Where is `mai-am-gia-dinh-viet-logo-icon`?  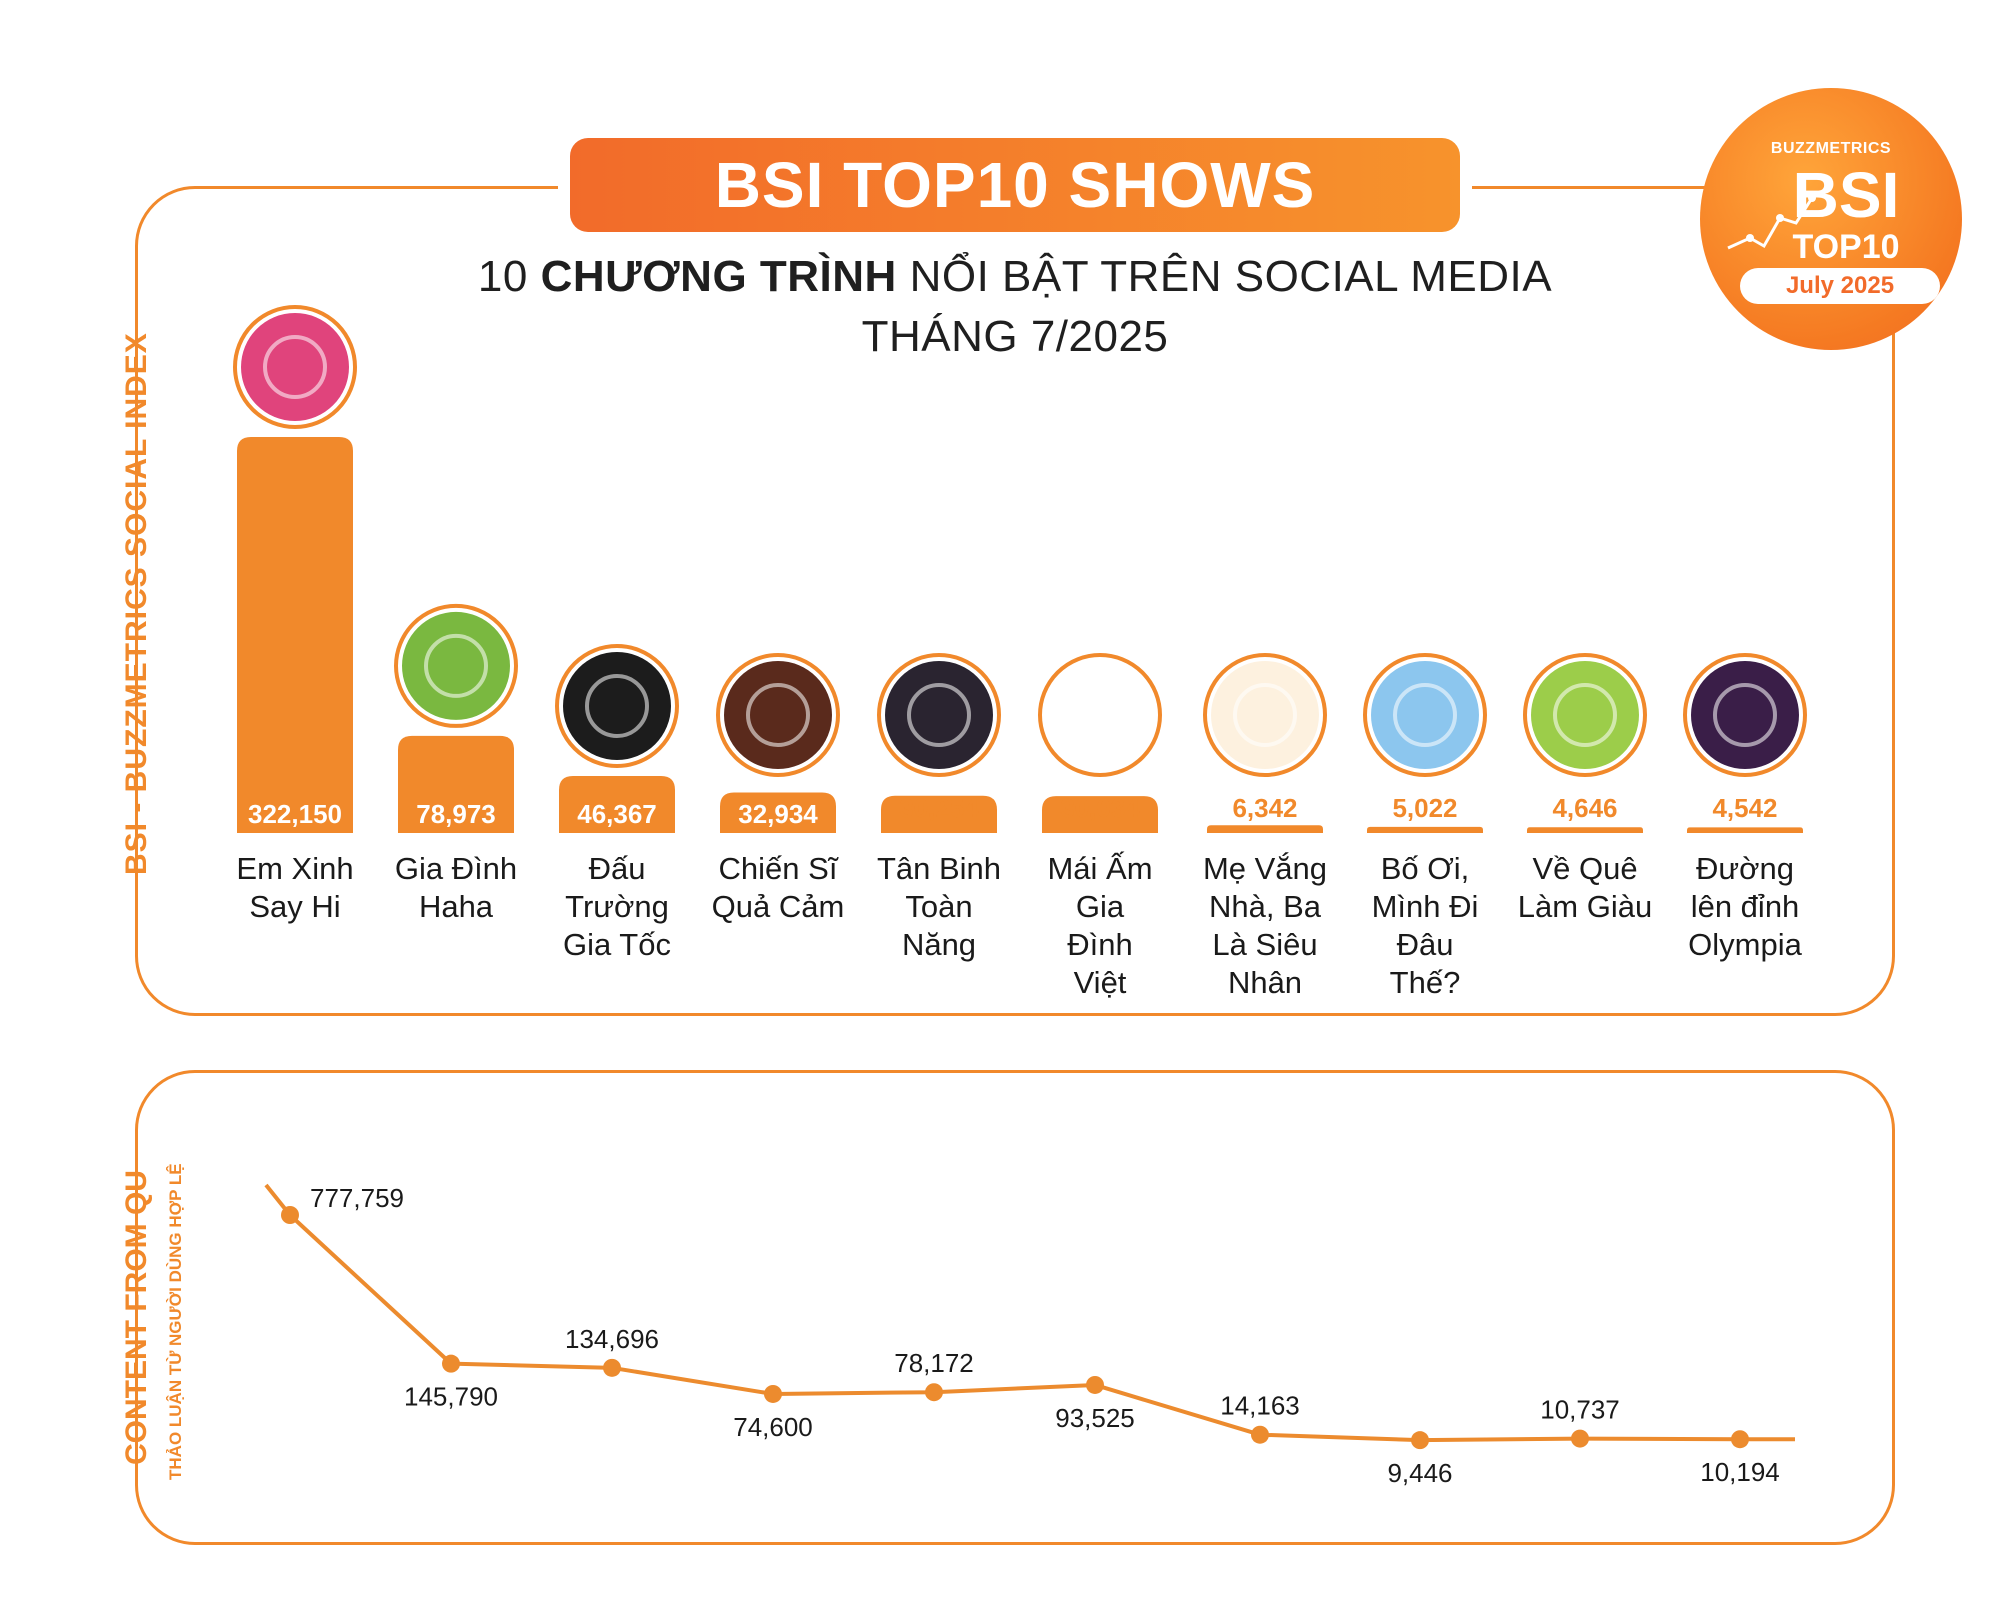
mai-am-gia-dinh-viet-logo-icon is located at coordinates (1100, 715).